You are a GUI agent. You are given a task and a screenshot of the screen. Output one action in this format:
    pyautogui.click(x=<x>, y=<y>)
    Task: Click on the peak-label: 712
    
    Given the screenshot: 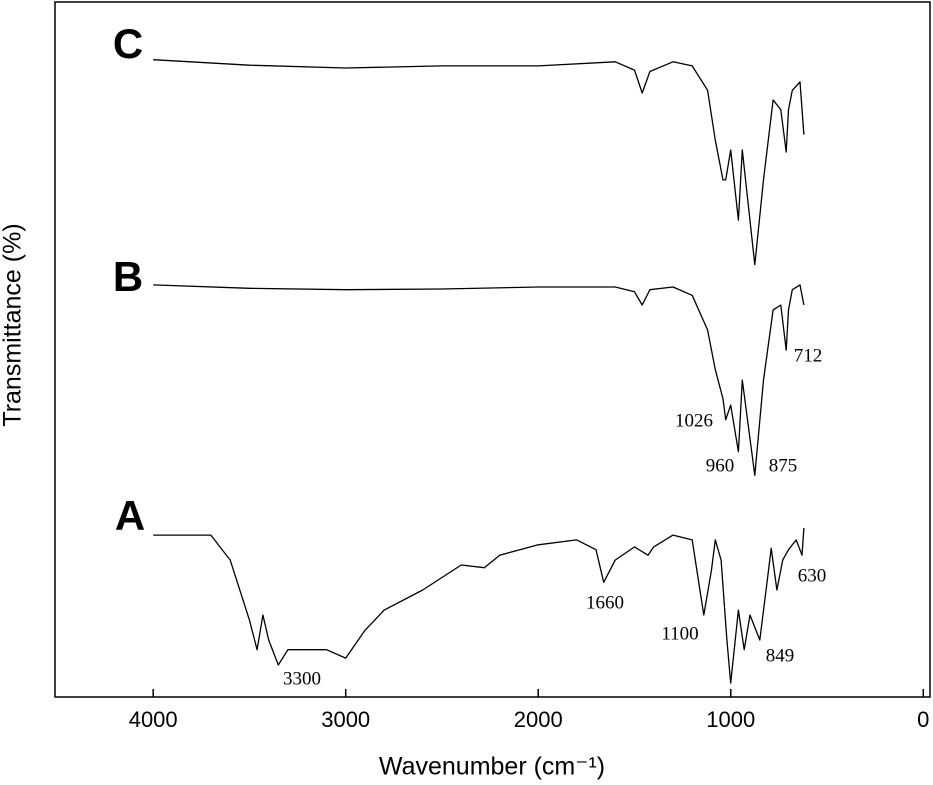 What is the action you would take?
    pyautogui.click(x=808, y=355)
    